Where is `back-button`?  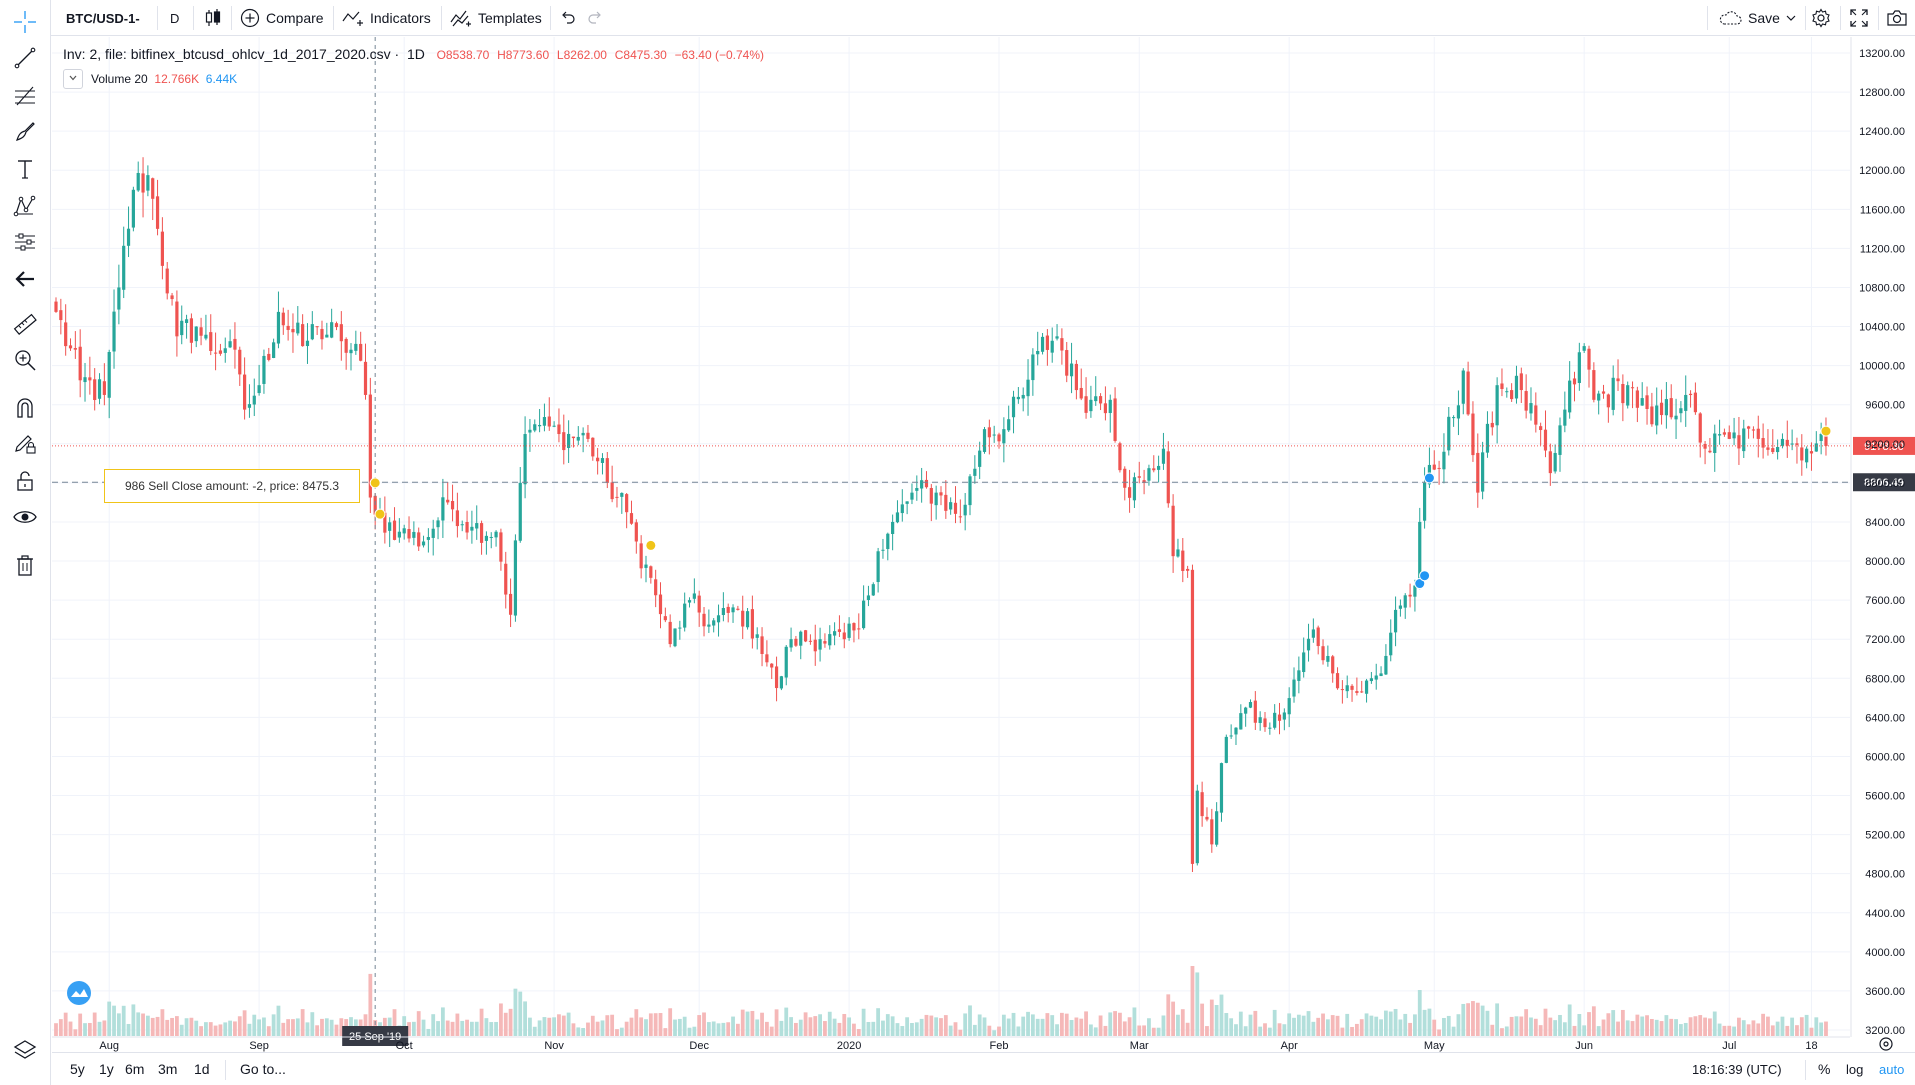
back-button is located at coordinates (25, 279).